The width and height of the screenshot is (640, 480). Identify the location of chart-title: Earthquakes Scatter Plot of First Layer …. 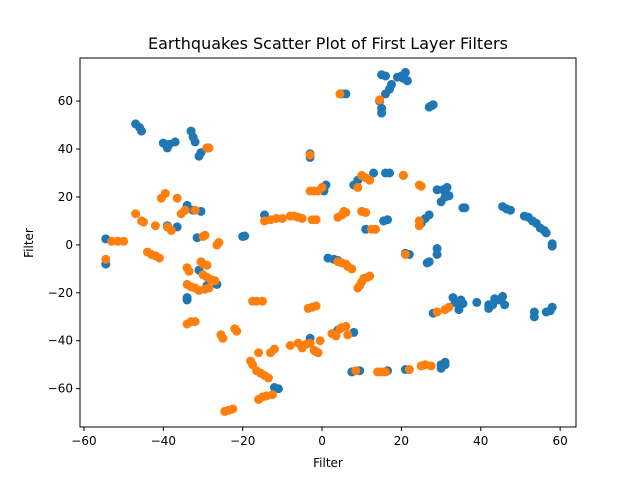
(328, 43).